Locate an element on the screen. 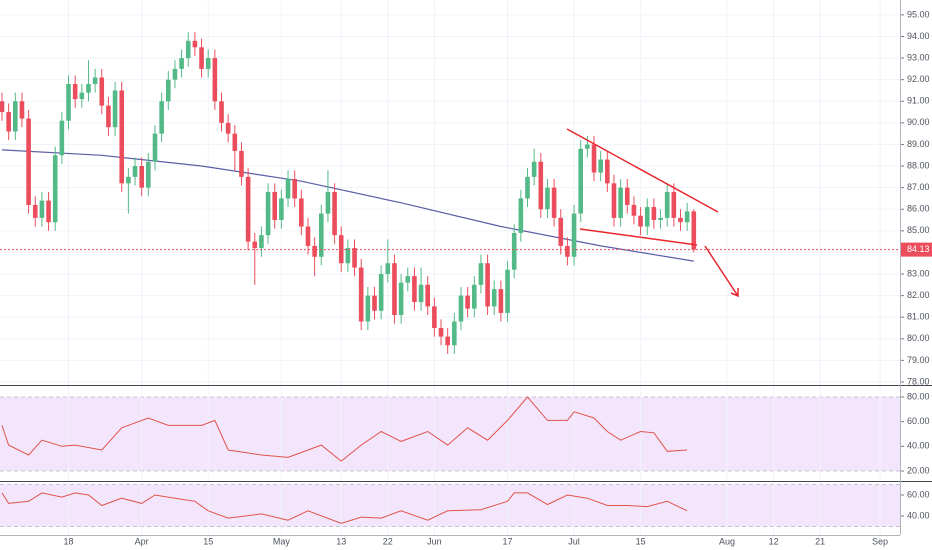  y-tick-label: 85.00 is located at coordinates (918, 230).